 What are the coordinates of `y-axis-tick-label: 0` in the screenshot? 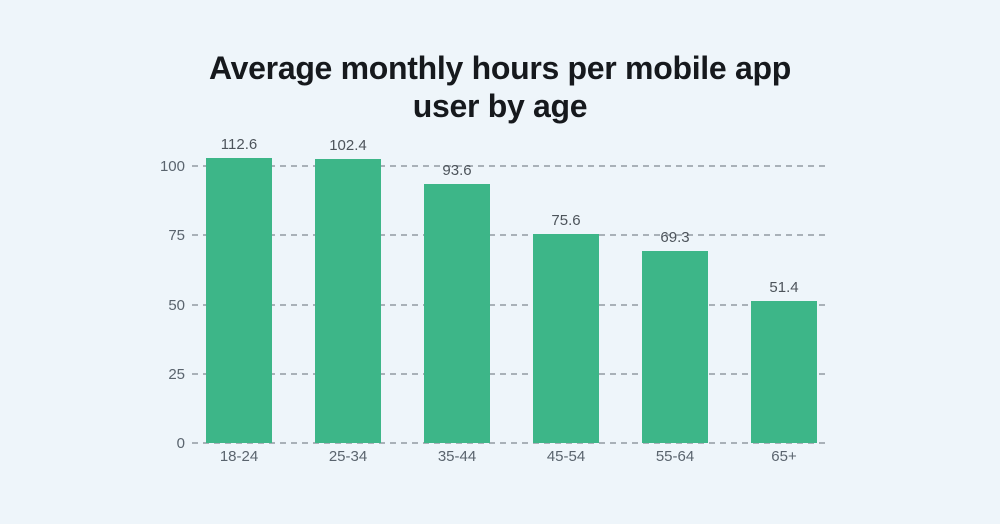 It's located at (180, 443).